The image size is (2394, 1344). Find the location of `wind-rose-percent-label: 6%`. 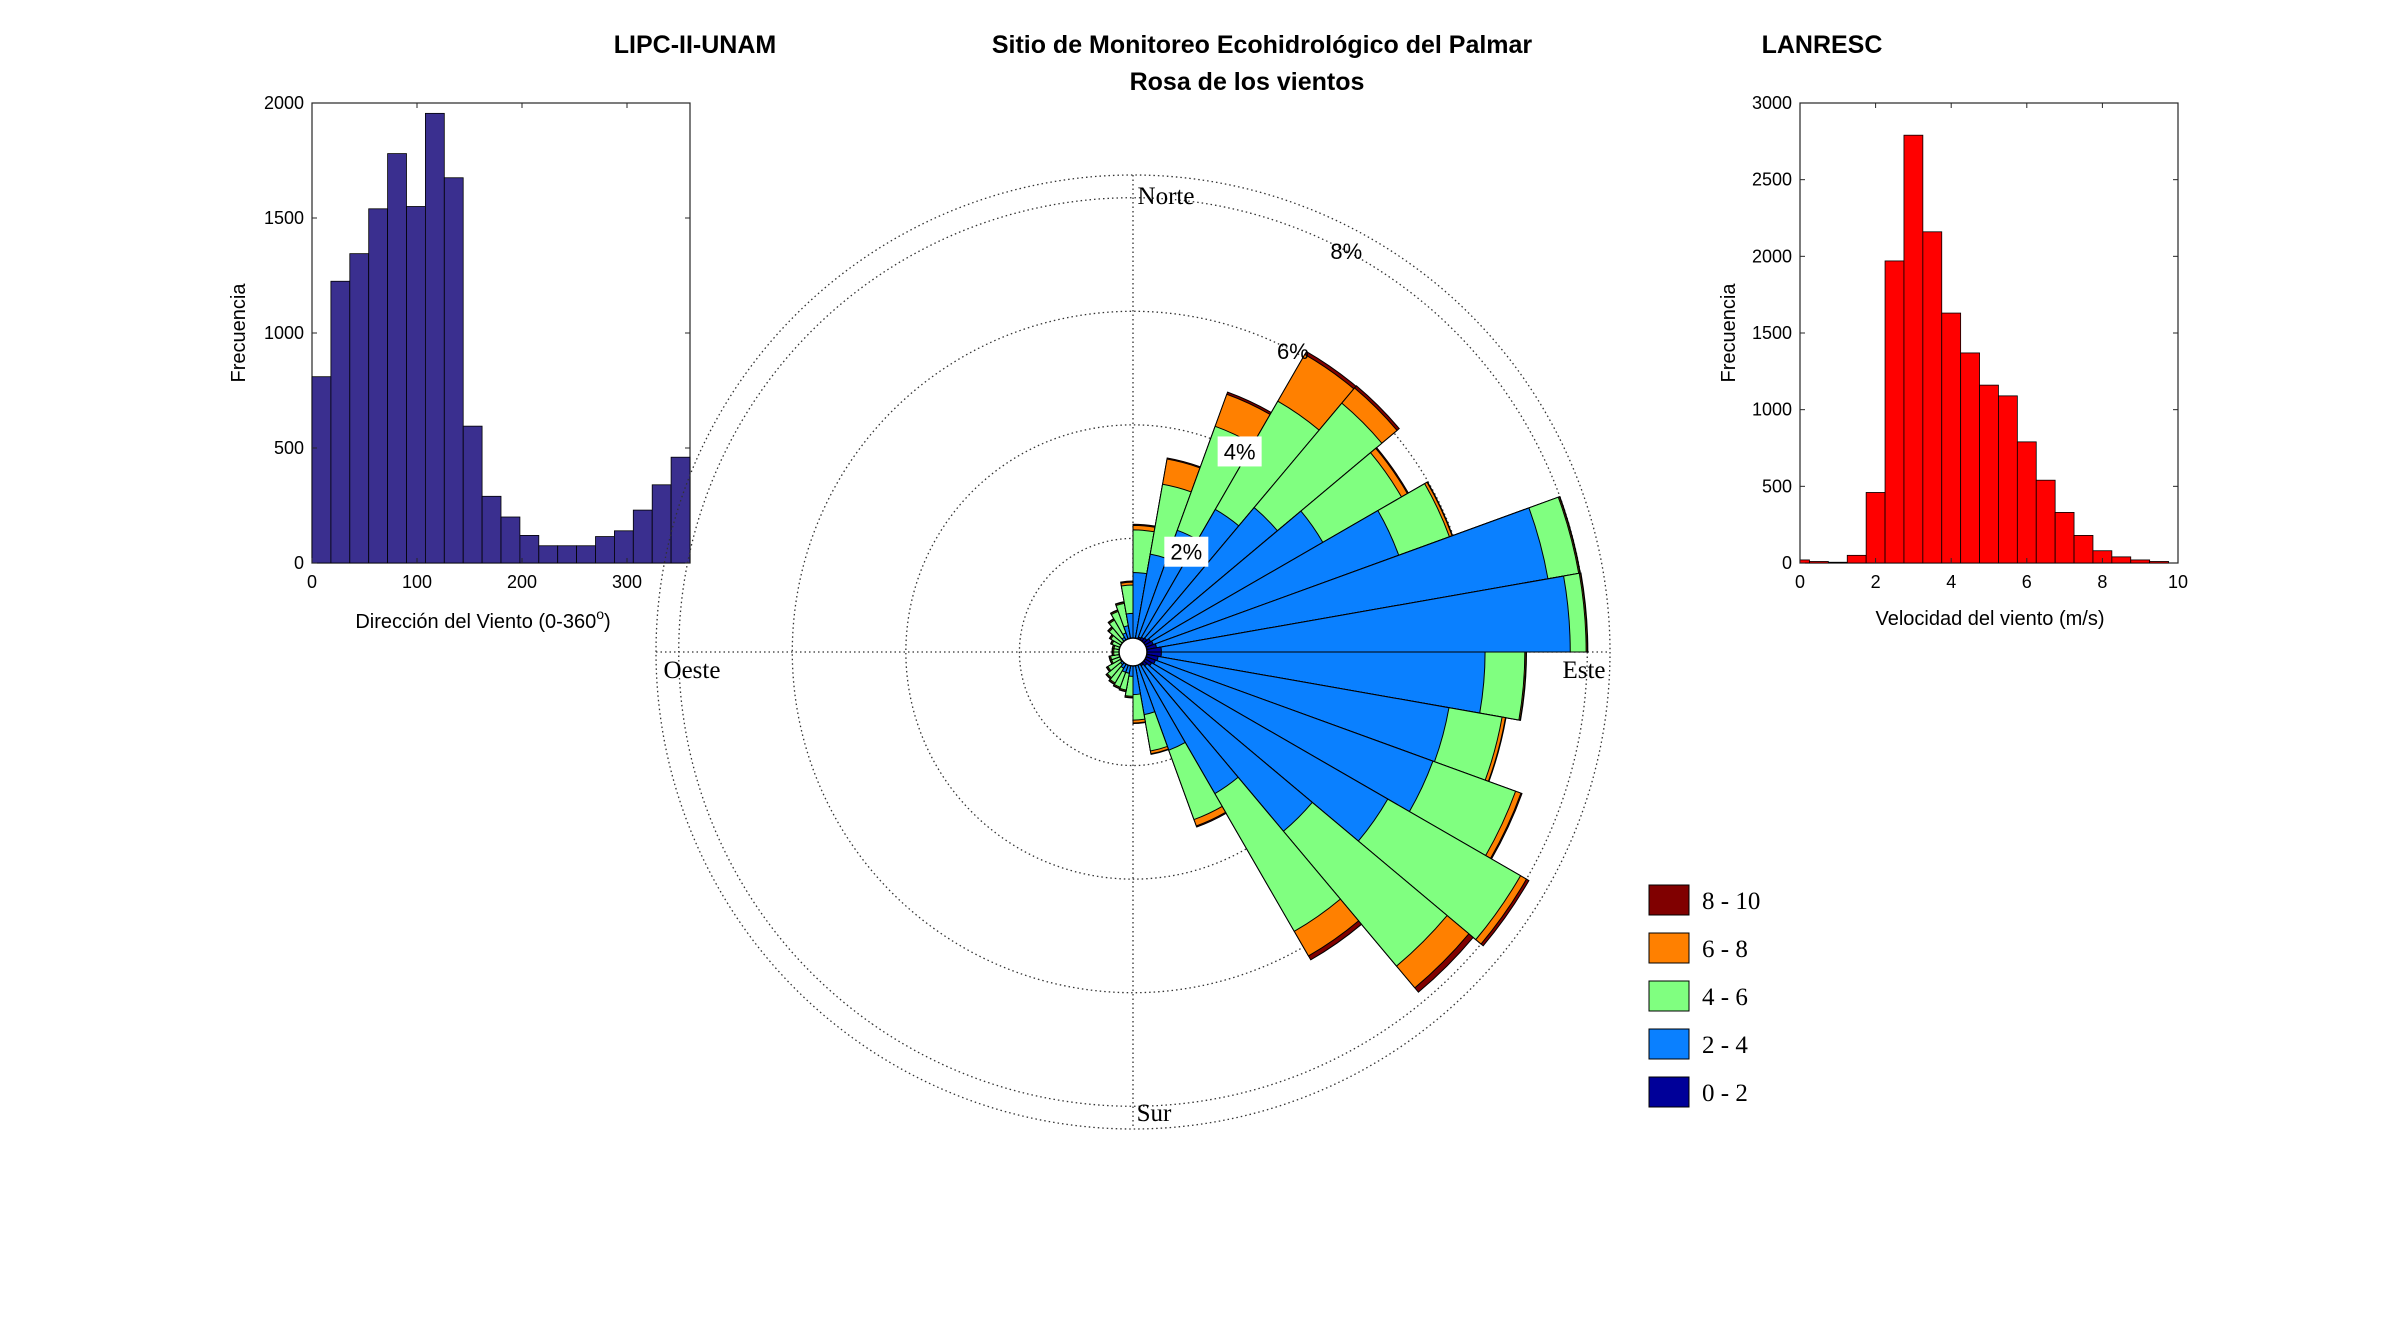

wind-rose-percent-label: 6% is located at coordinates (1293, 351).